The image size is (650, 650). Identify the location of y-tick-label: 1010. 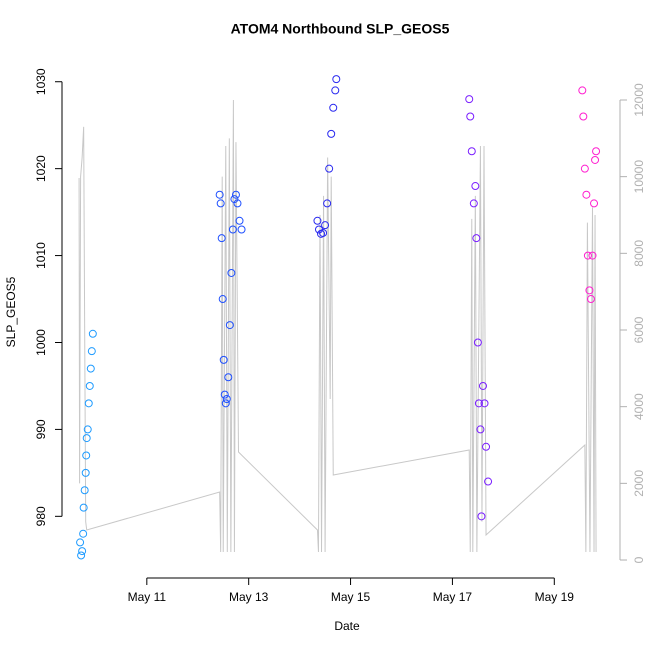
(41, 255).